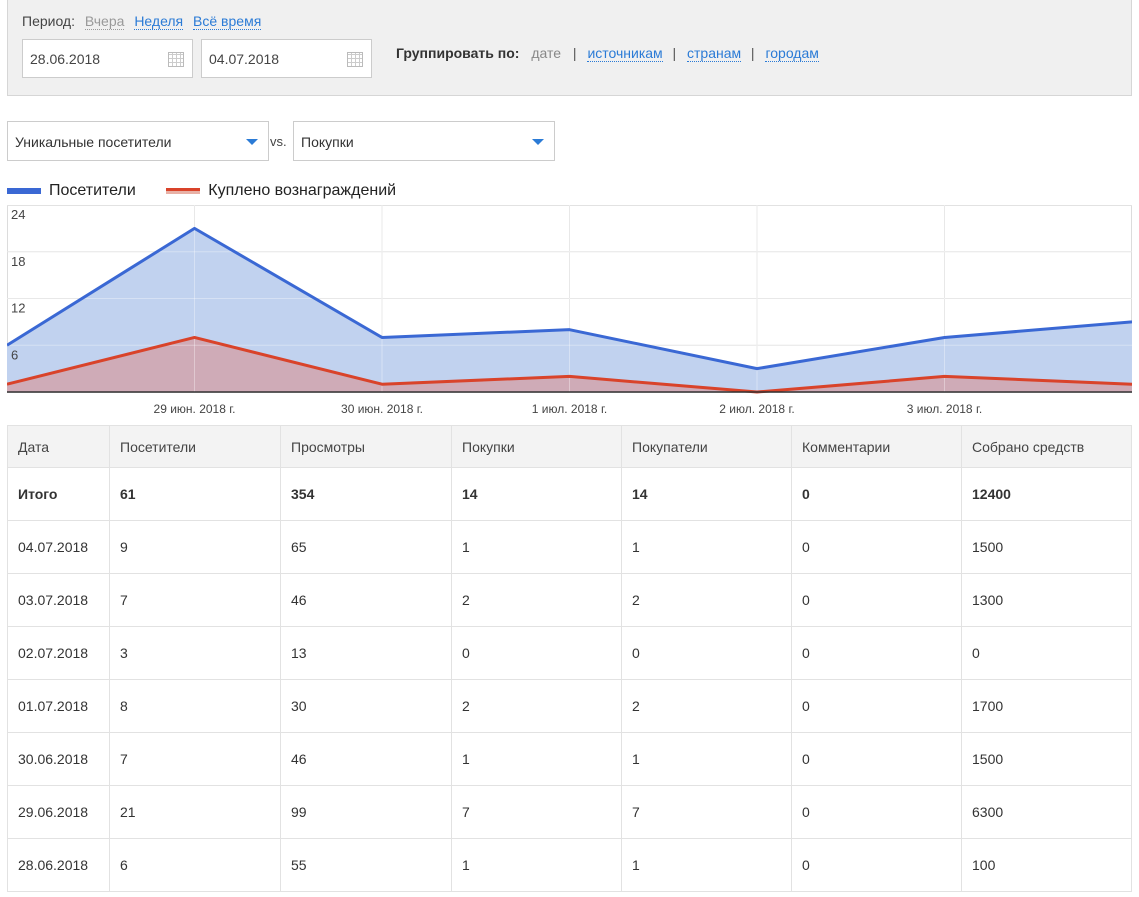 The image size is (1139, 897). What do you see at coordinates (227, 21) in the screenshot?
I see `period-all-time-link: Всё время` at bounding box center [227, 21].